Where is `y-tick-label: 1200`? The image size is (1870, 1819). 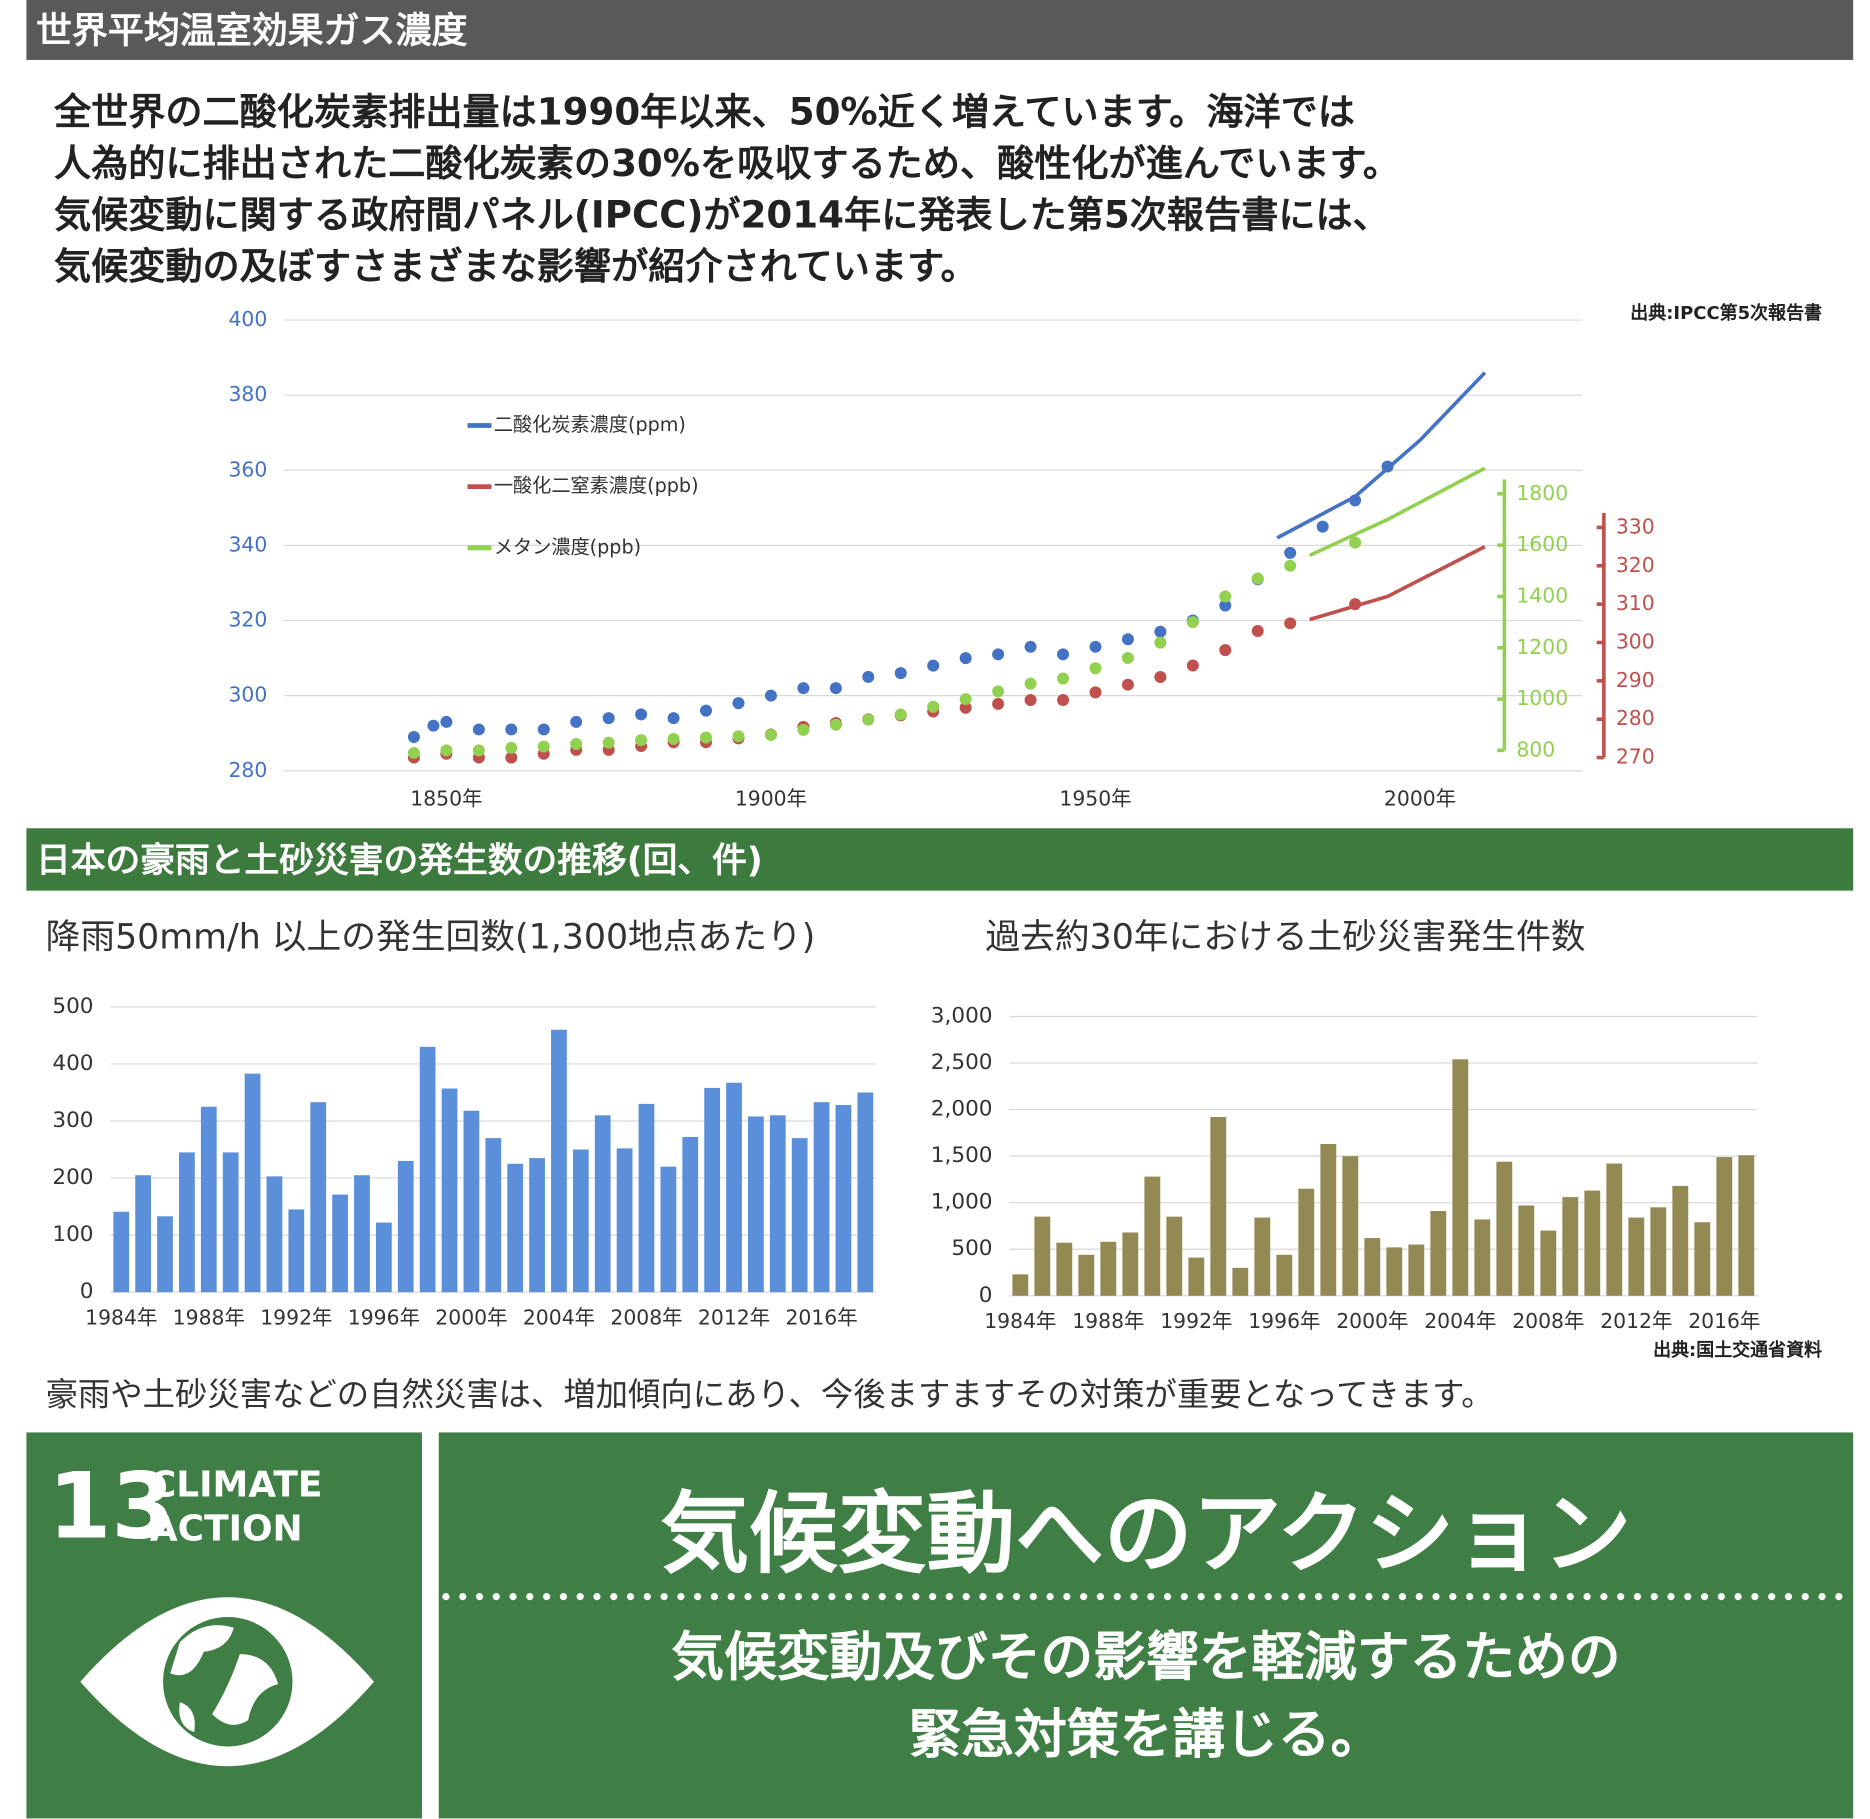
y-tick-label: 1200 is located at coordinates (1542, 647).